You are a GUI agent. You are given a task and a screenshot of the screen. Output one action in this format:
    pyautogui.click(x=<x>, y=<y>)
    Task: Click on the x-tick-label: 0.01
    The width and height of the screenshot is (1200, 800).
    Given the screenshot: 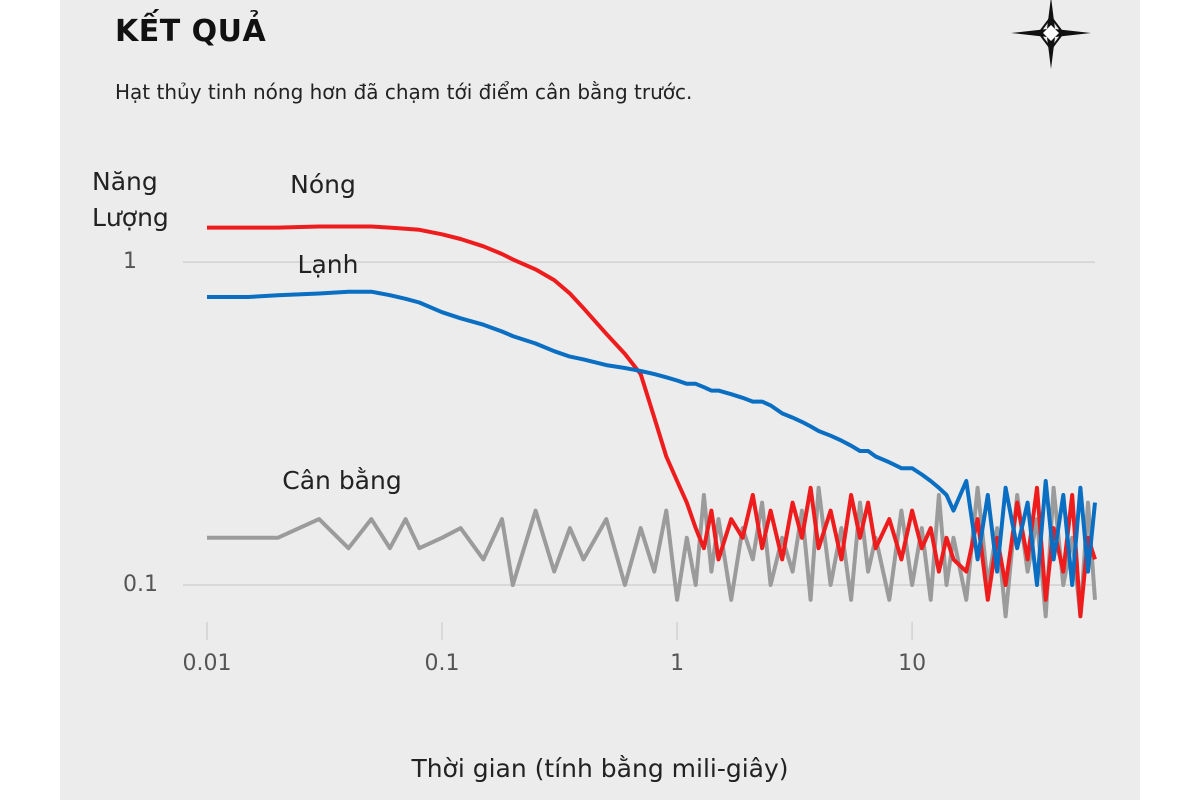 What is the action you would take?
    pyautogui.click(x=207, y=663)
    